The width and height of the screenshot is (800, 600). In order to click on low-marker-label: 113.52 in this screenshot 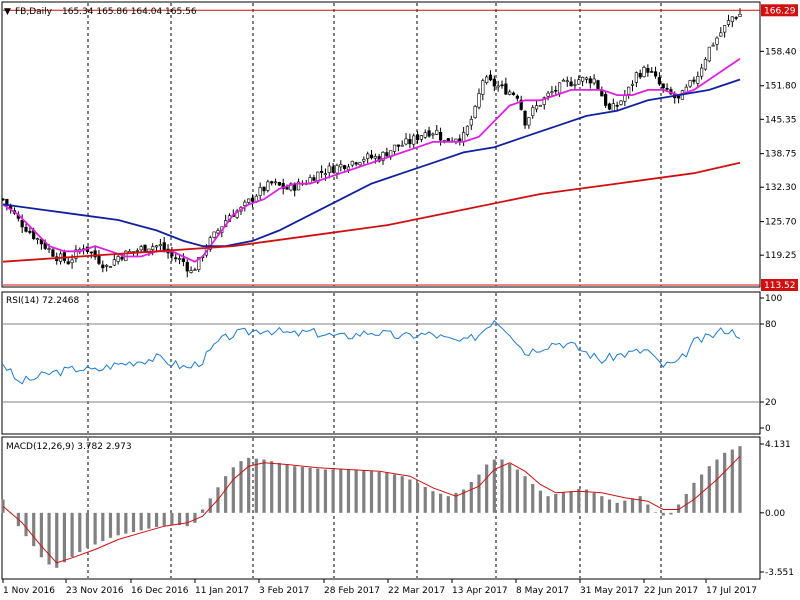, I will do `click(780, 286)`.